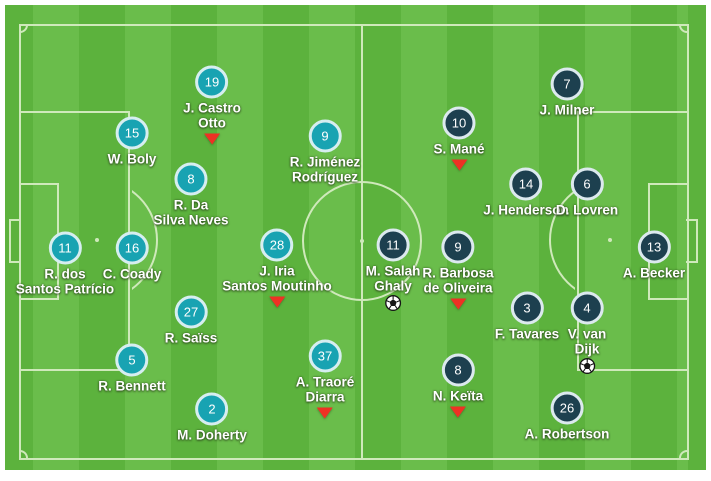 Image resolution: width=711 pixels, height=481 pixels. Describe the element at coordinates (277, 286) in the screenshot. I see `player-name-line: Santos Moutinho` at that location.